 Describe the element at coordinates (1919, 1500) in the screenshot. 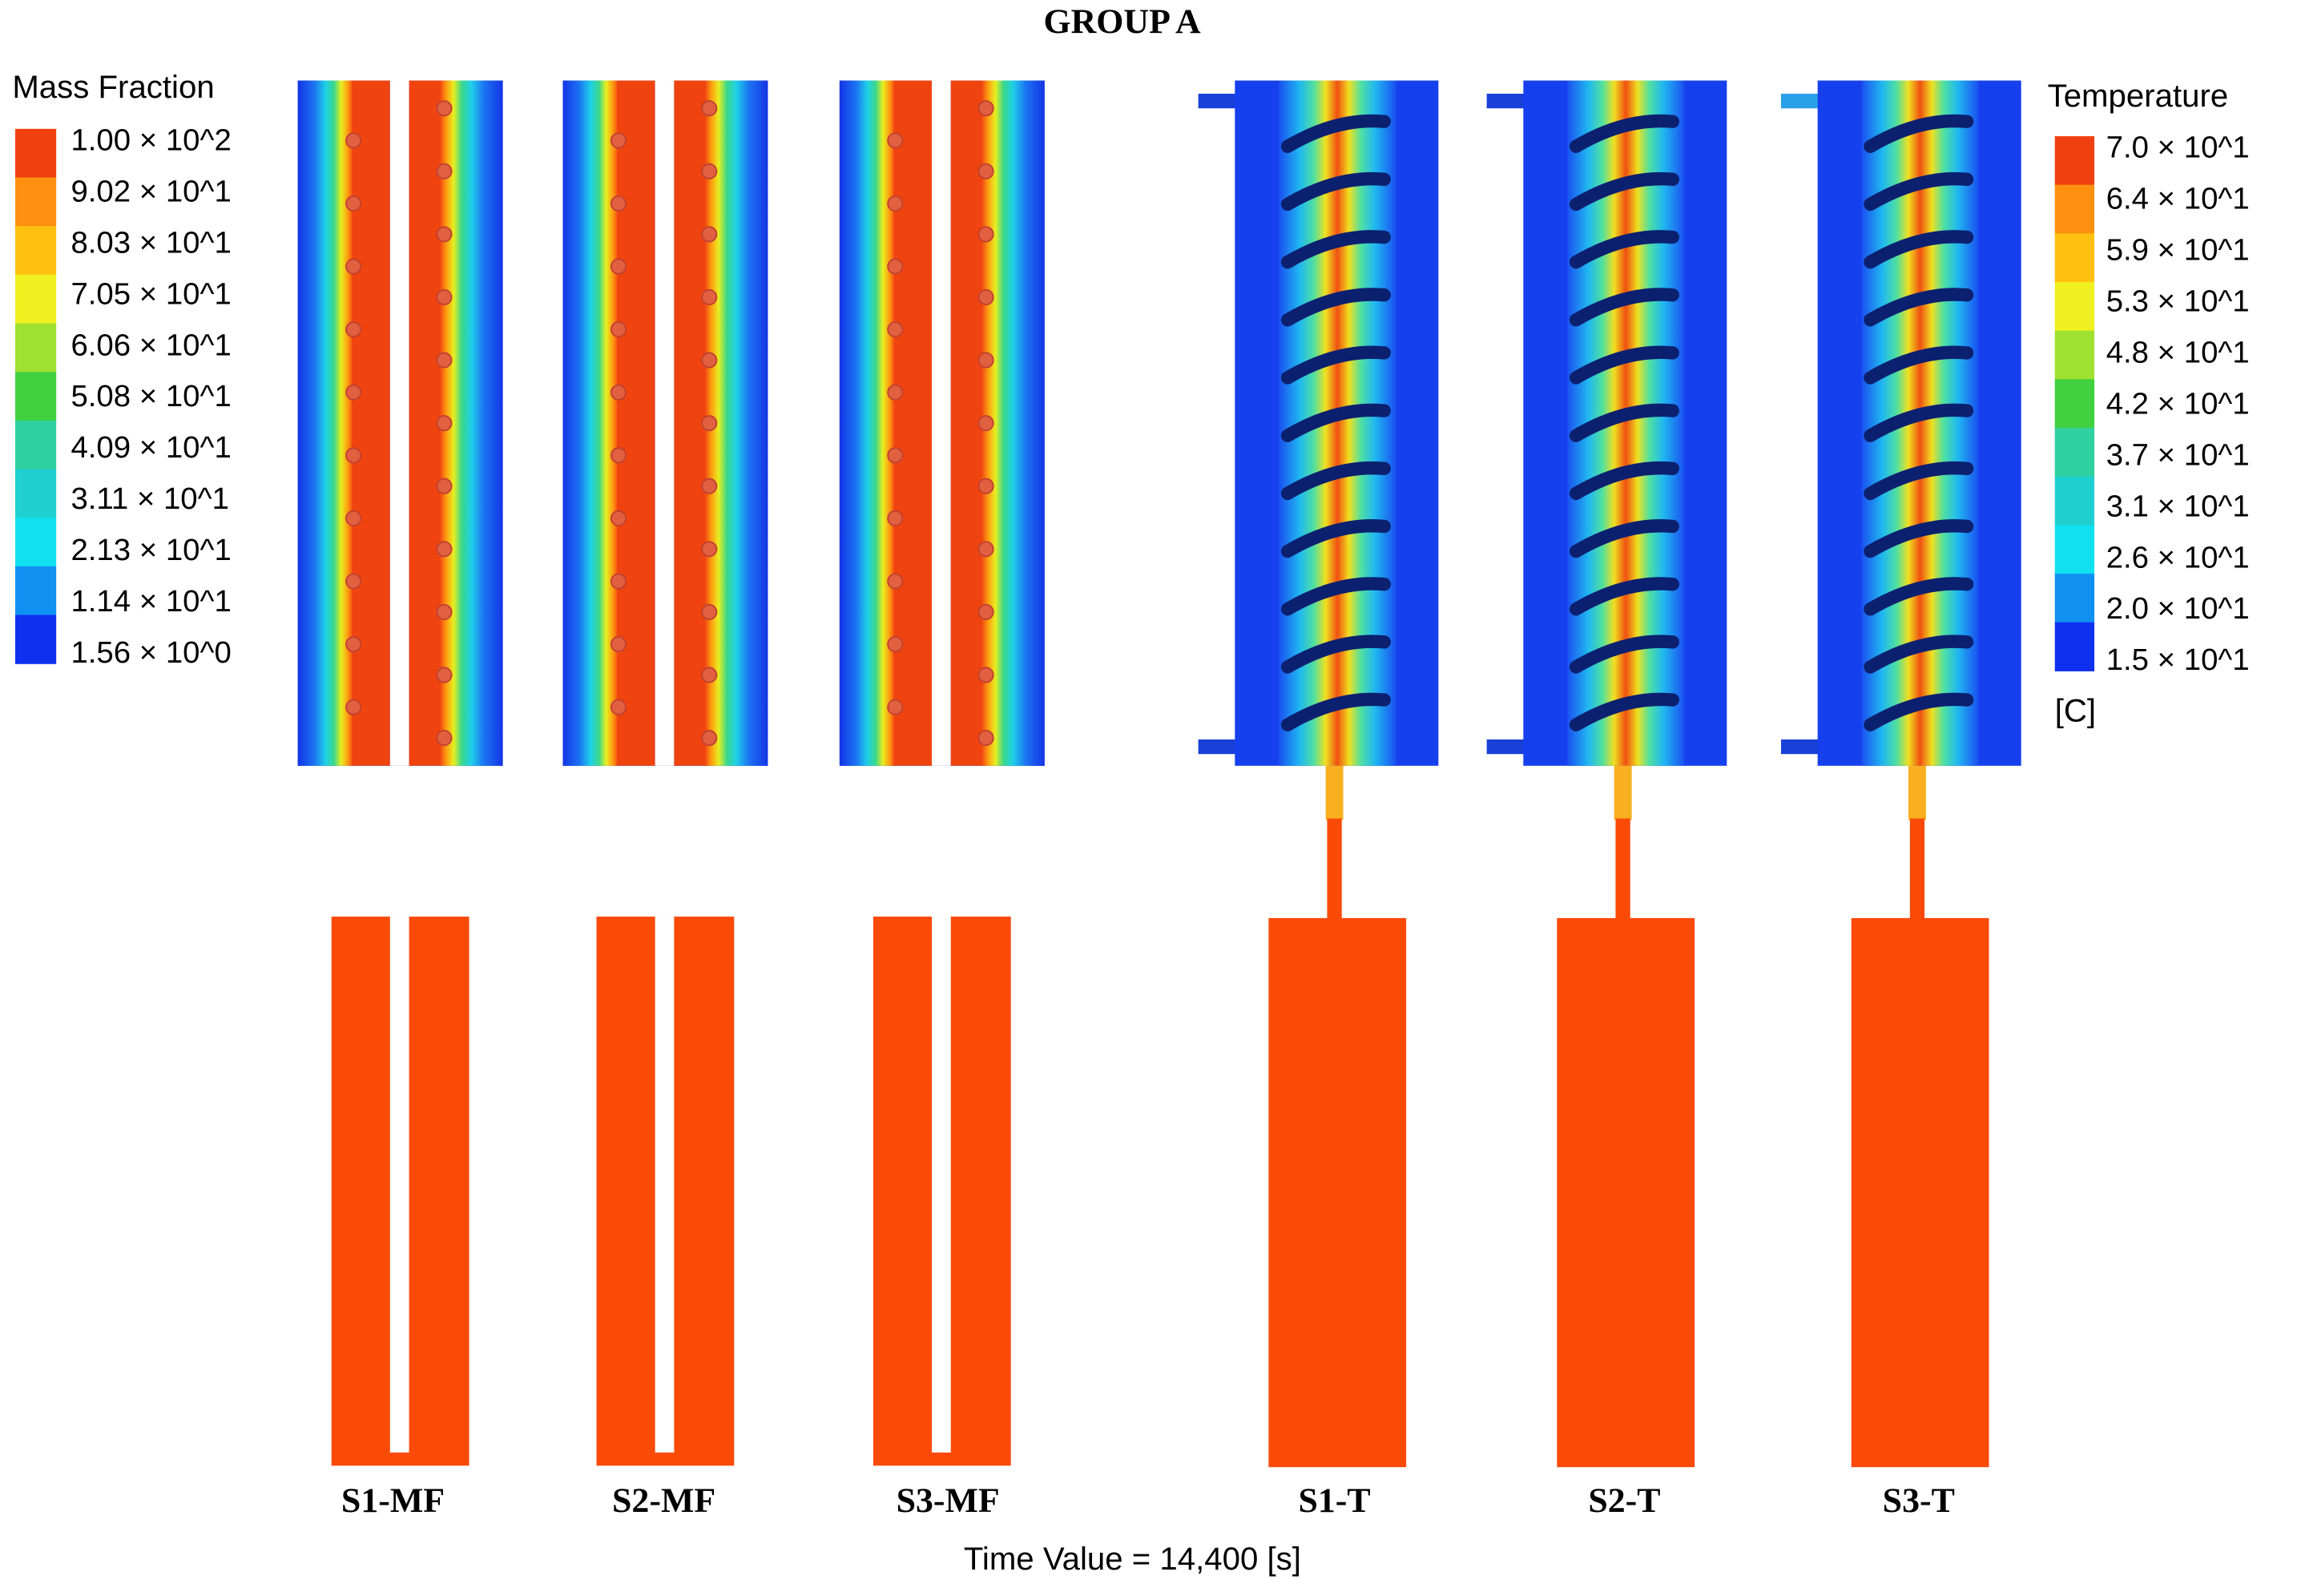

I see `panel-label: S3-T` at that location.